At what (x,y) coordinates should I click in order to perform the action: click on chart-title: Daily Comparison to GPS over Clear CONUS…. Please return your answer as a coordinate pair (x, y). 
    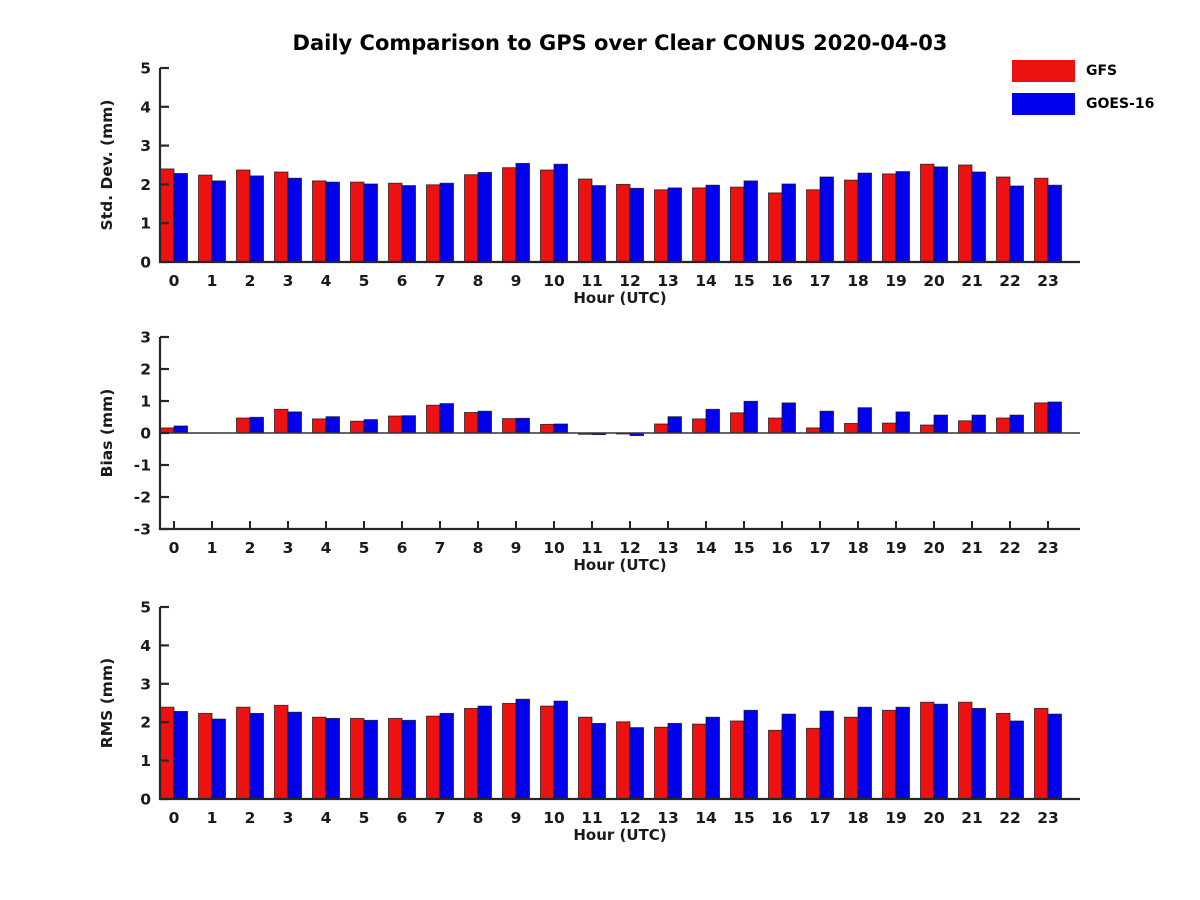
    Looking at the image, I should click on (620, 43).